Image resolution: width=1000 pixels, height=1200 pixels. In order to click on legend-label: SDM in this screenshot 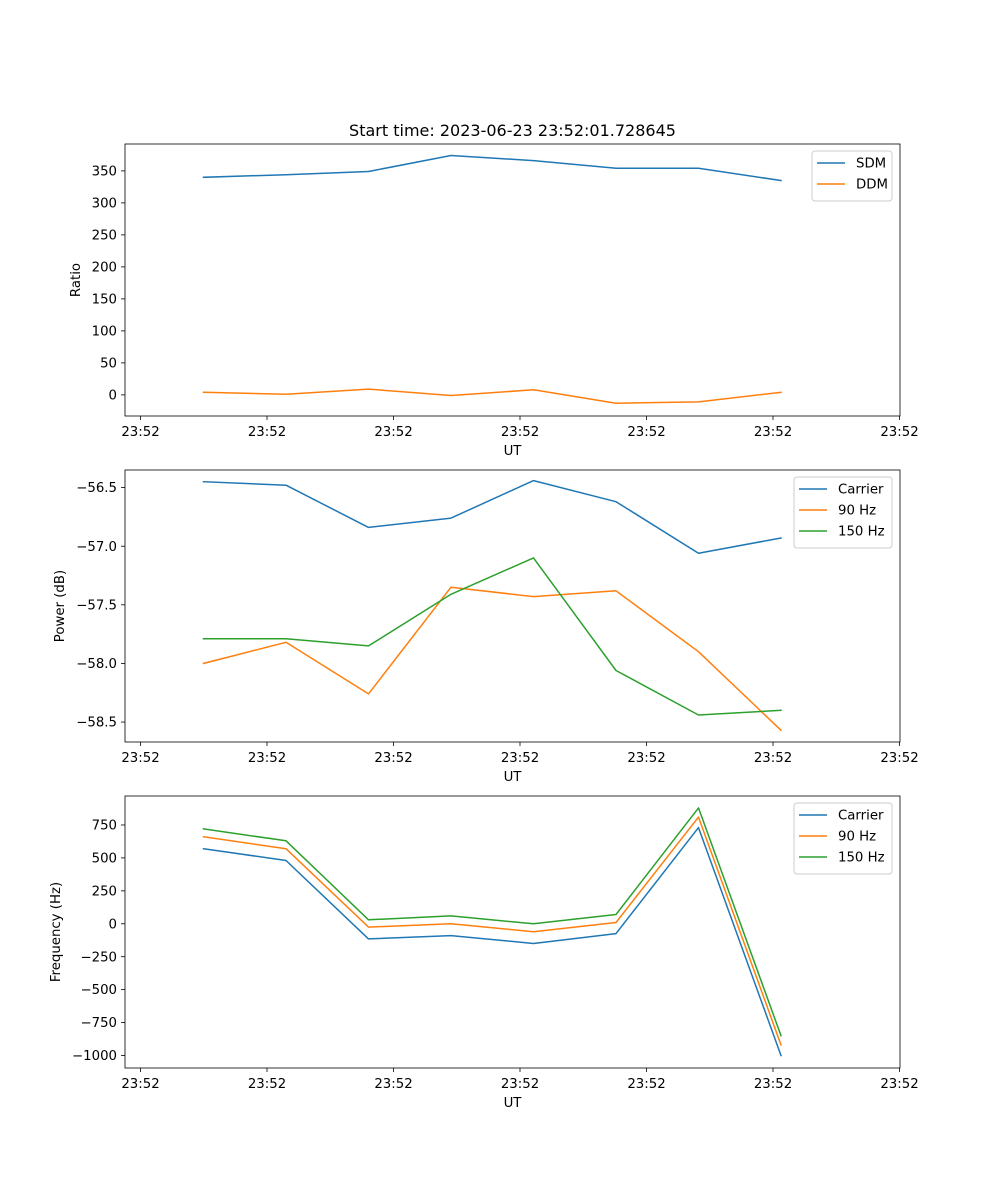, I will do `click(871, 164)`.